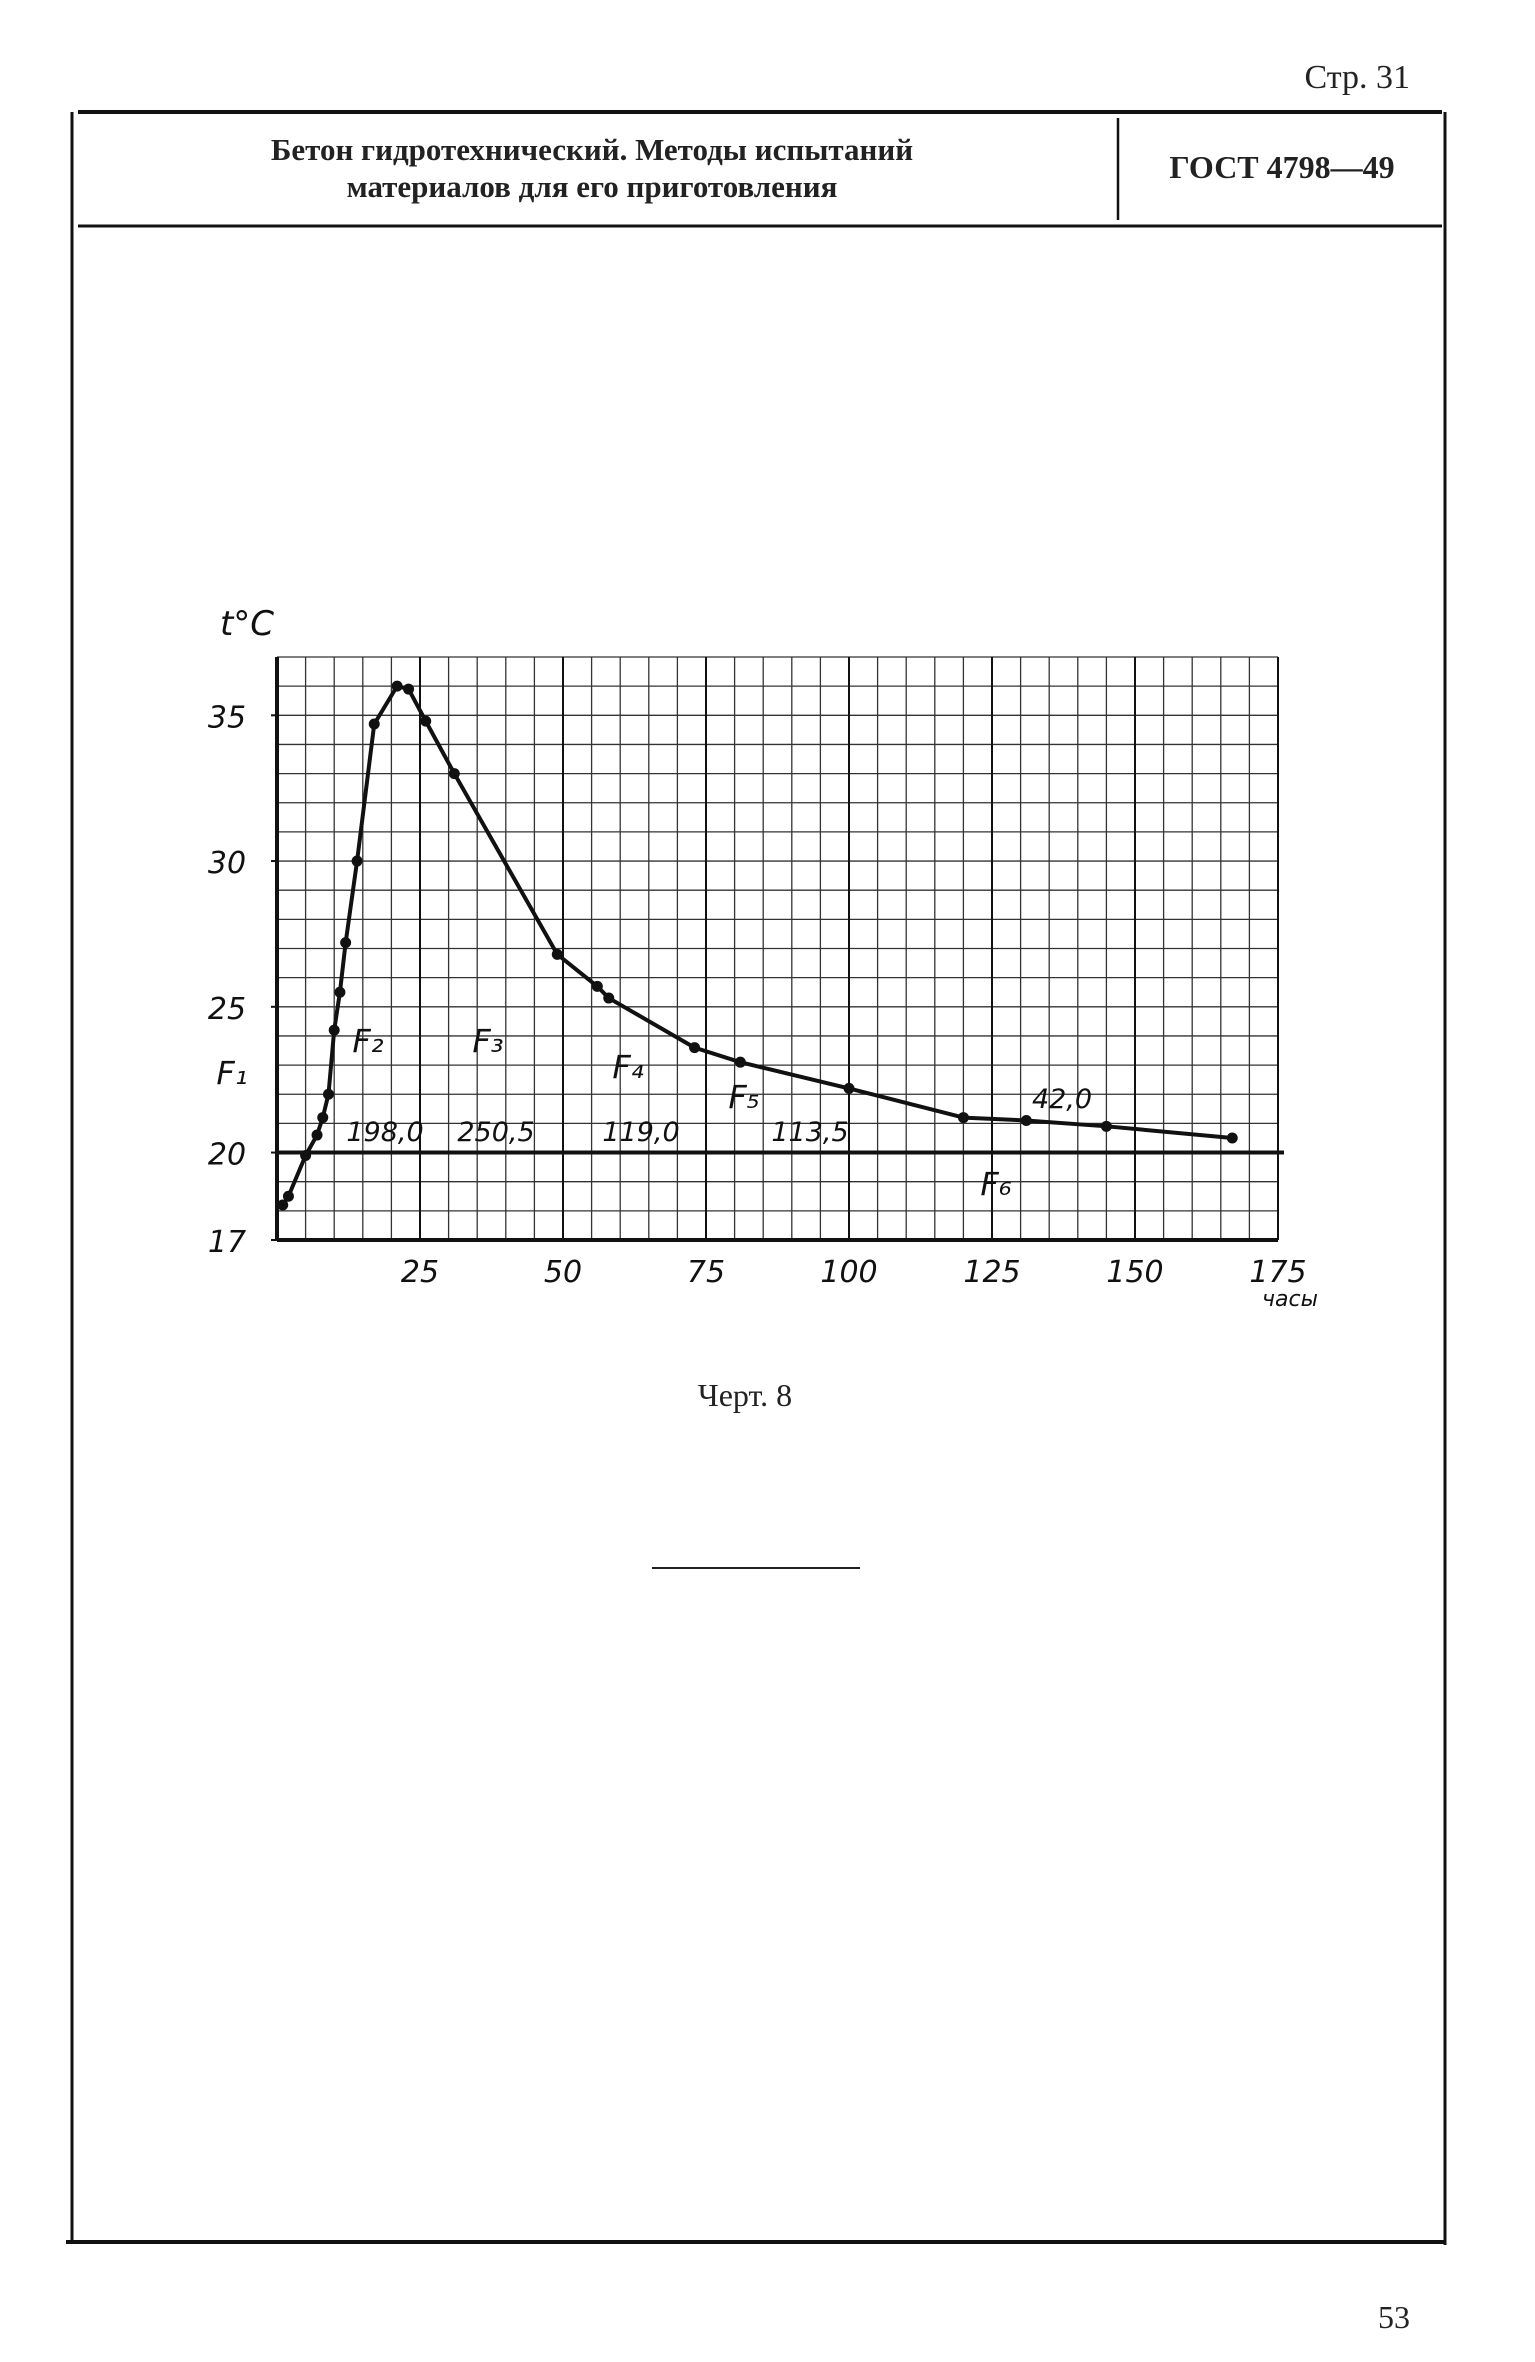 The width and height of the screenshot is (1535, 2362). Describe the element at coordinates (227, 1155) in the screenshot. I see `y-tick-label: 20` at that location.